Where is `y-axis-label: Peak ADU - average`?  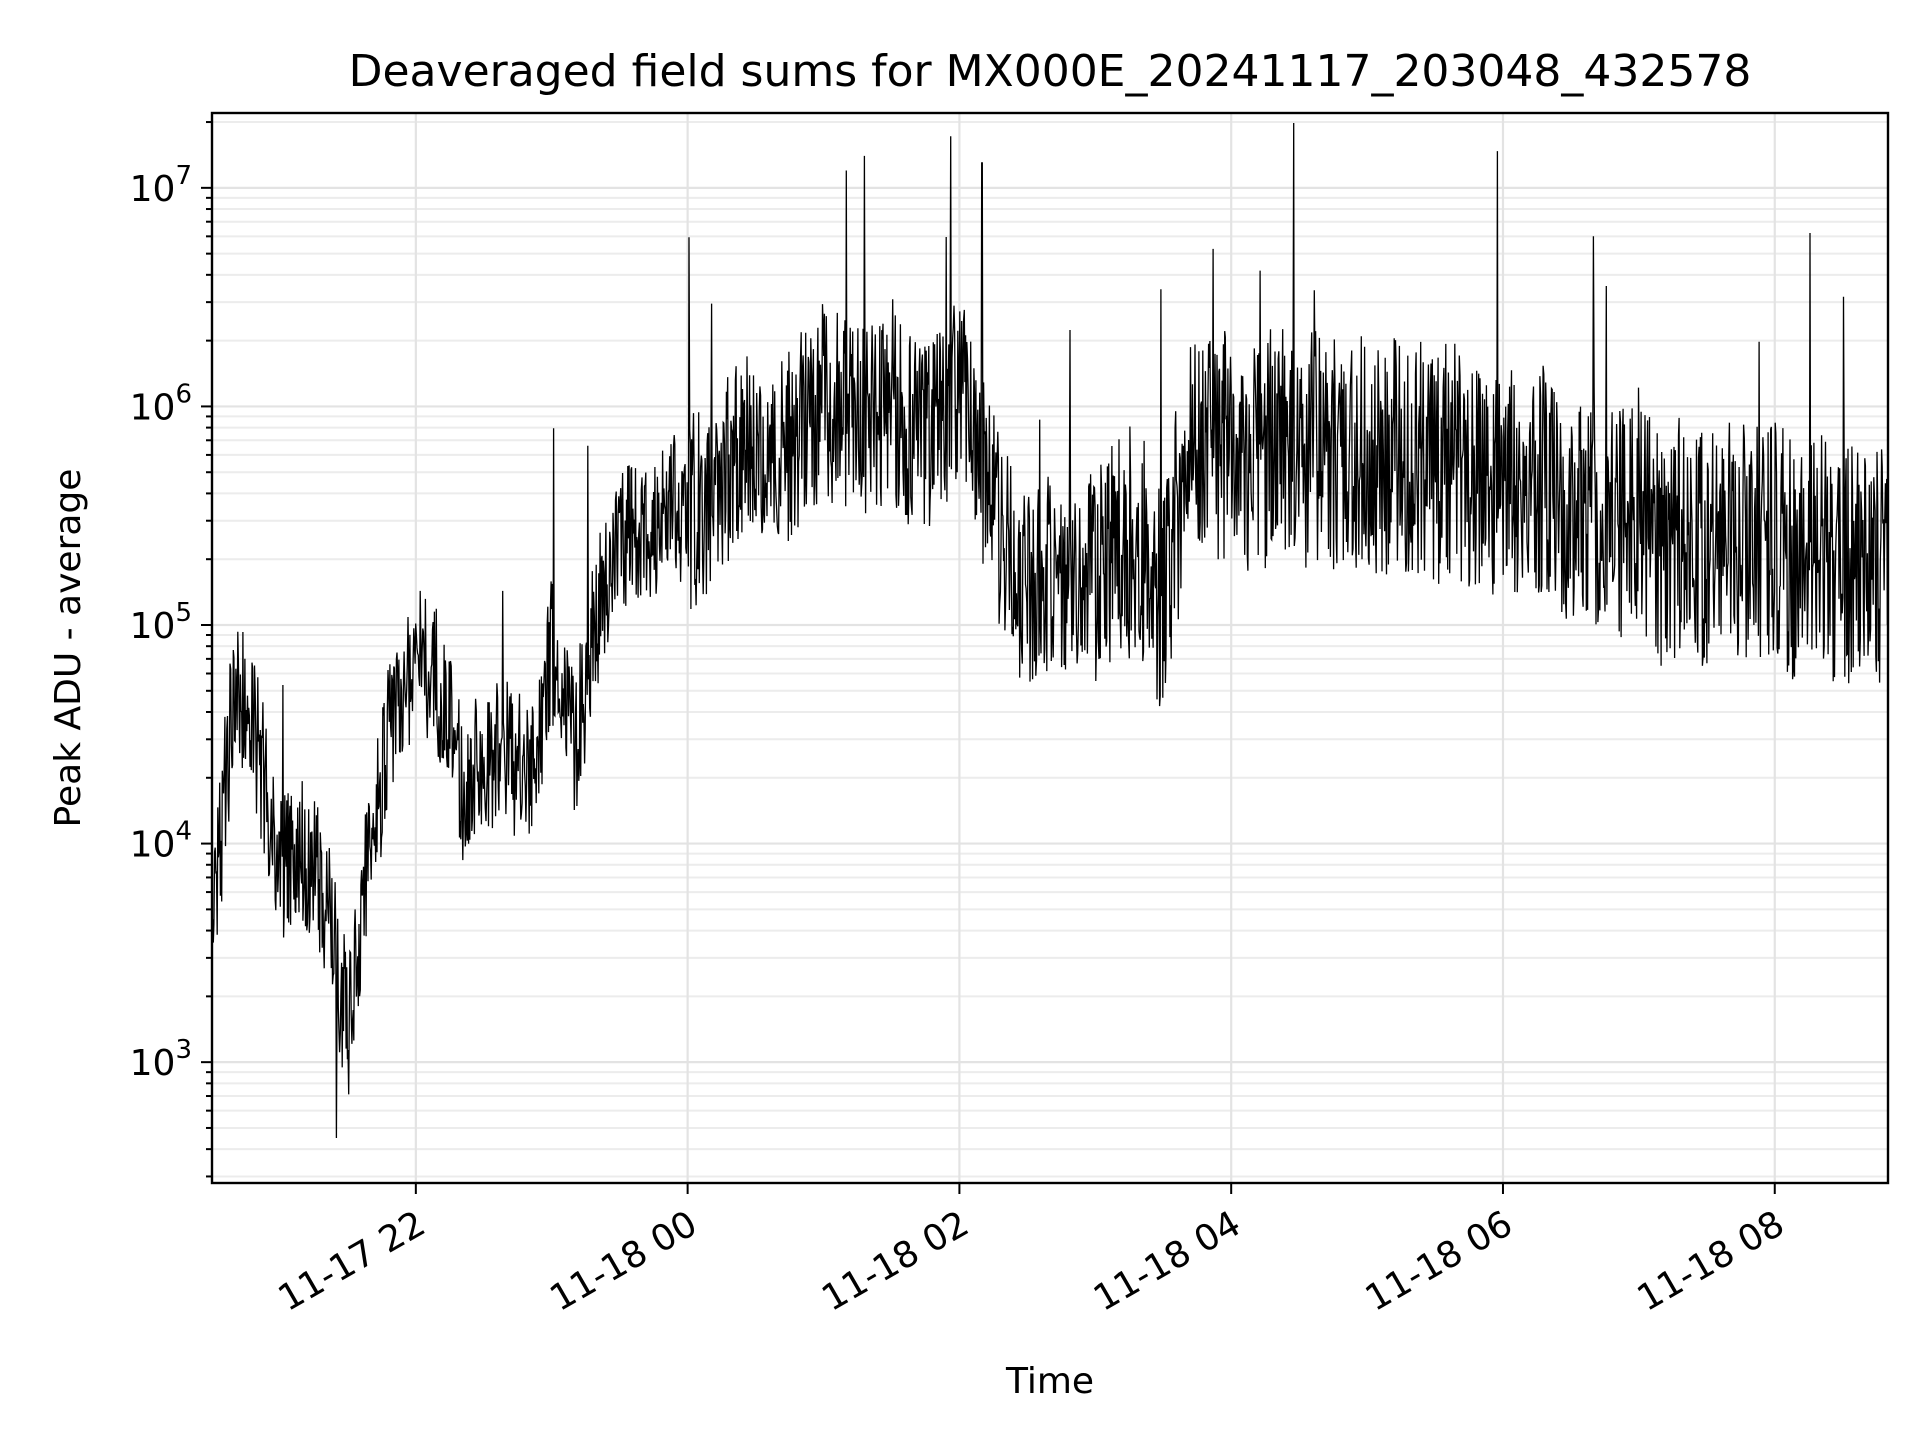
y-axis-label: Peak ADU - average is located at coordinates (68, 648).